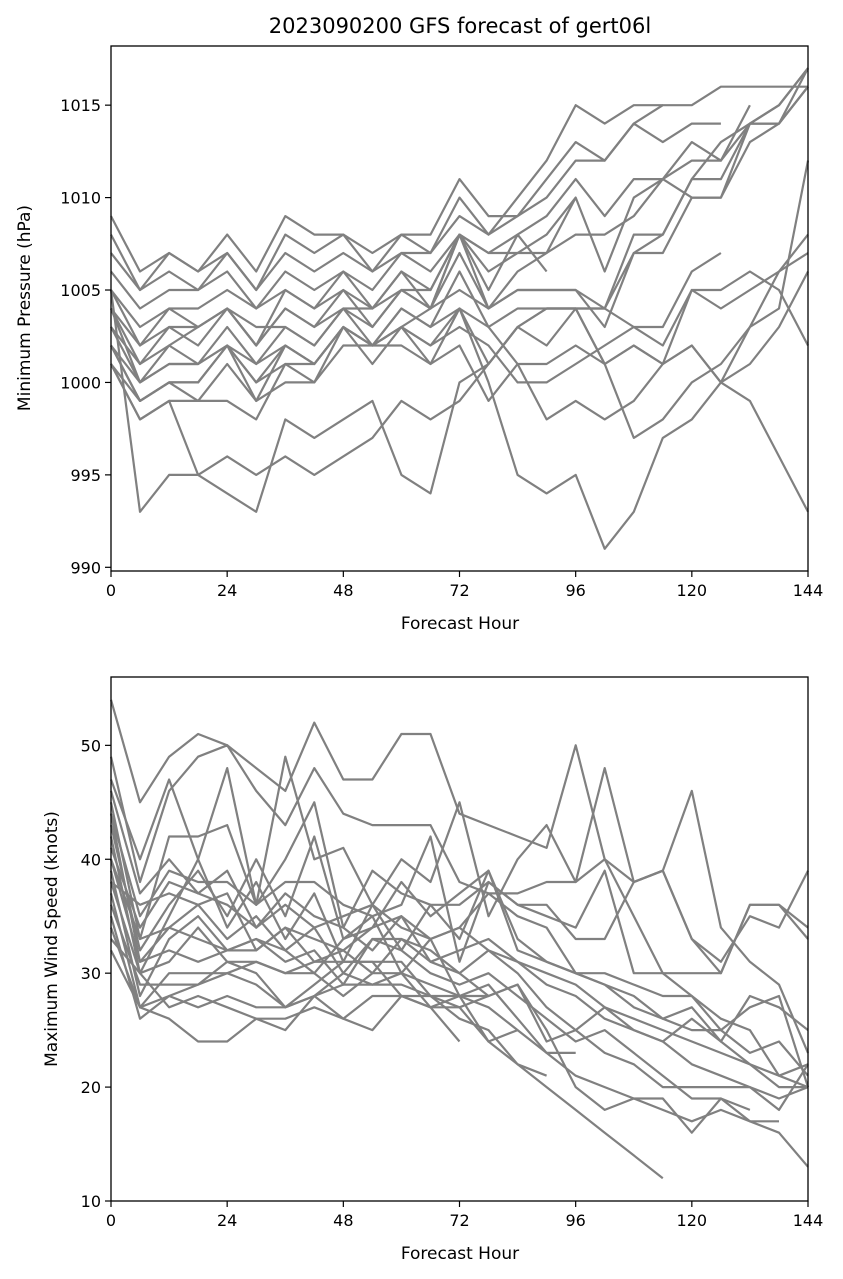 The image size is (843, 1279). I want to click on wind-y-tick-label: 40, so click(91, 859).